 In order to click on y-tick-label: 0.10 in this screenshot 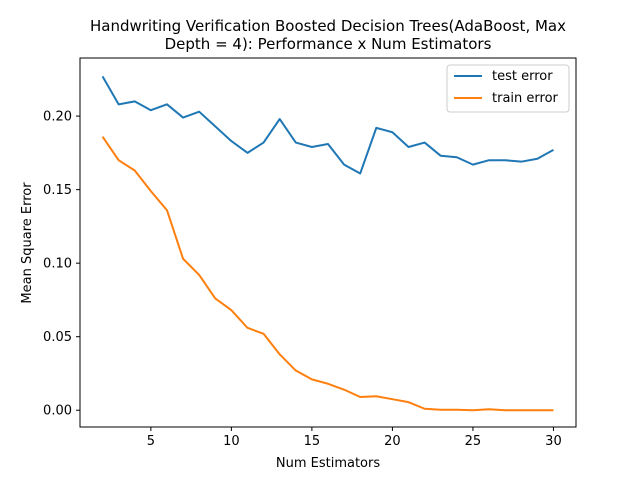, I will do `click(57, 264)`.